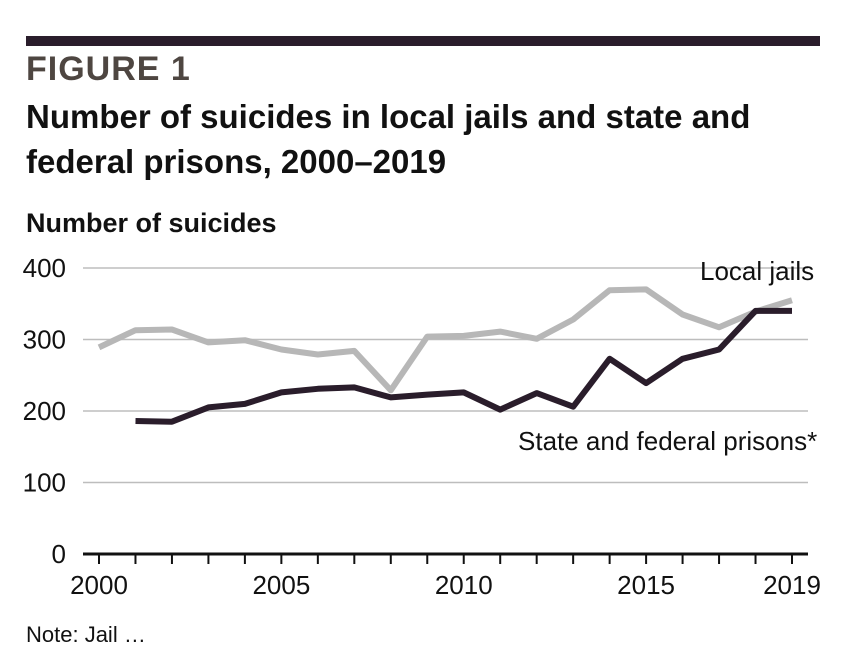 This screenshot has width=844, height=648. What do you see at coordinates (99, 585) in the screenshot?
I see `x-tick-label: 2000` at bounding box center [99, 585].